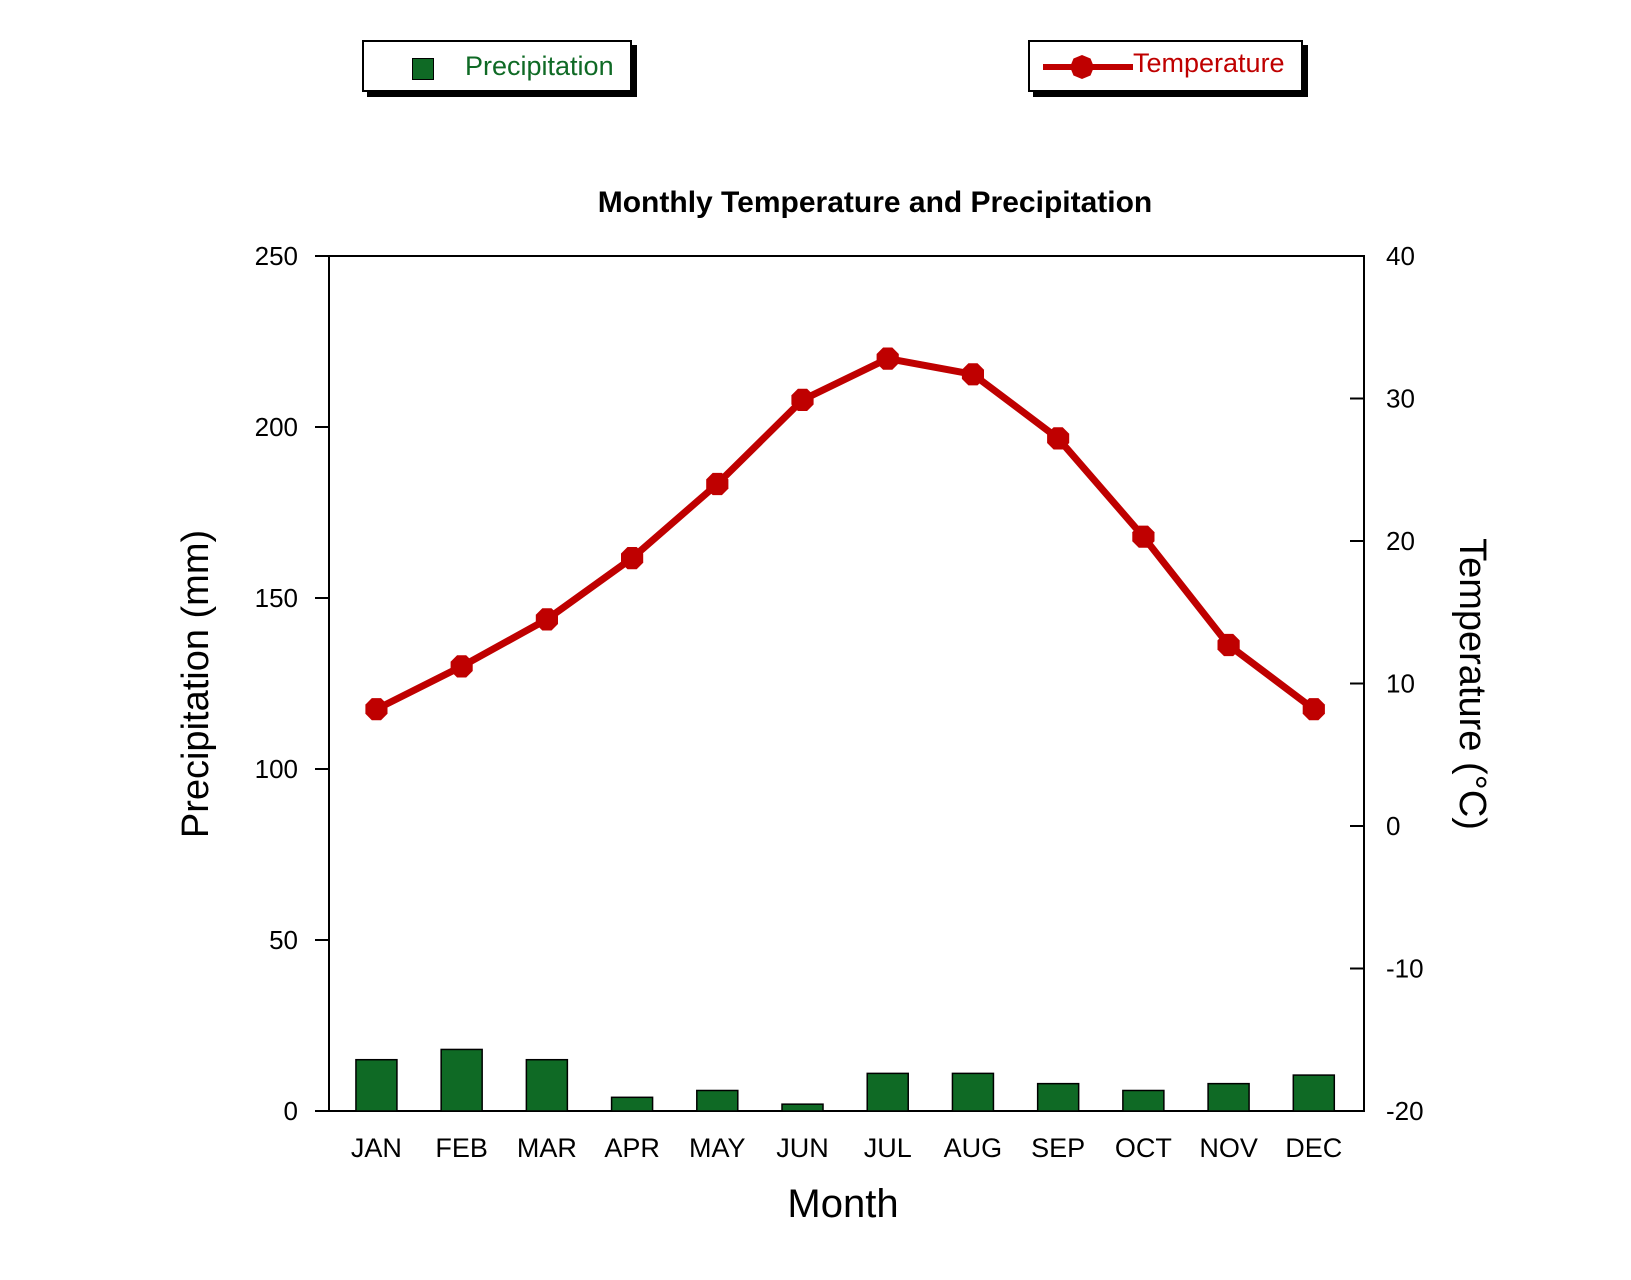  What do you see at coordinates (1143, 536) in the screenshot?
I see `temperature-point-oct` at bounding box center [1143, 536].